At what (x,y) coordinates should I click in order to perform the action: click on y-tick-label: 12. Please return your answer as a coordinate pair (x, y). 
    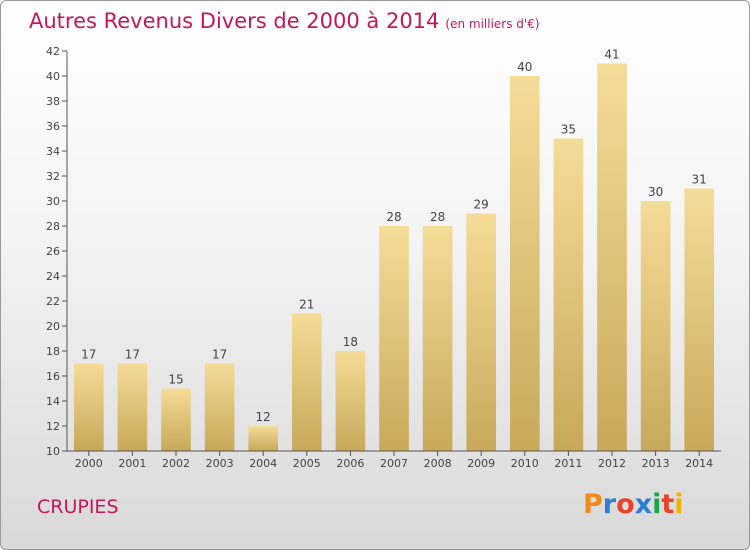
    Looking at the image, I should click on (53, 426).